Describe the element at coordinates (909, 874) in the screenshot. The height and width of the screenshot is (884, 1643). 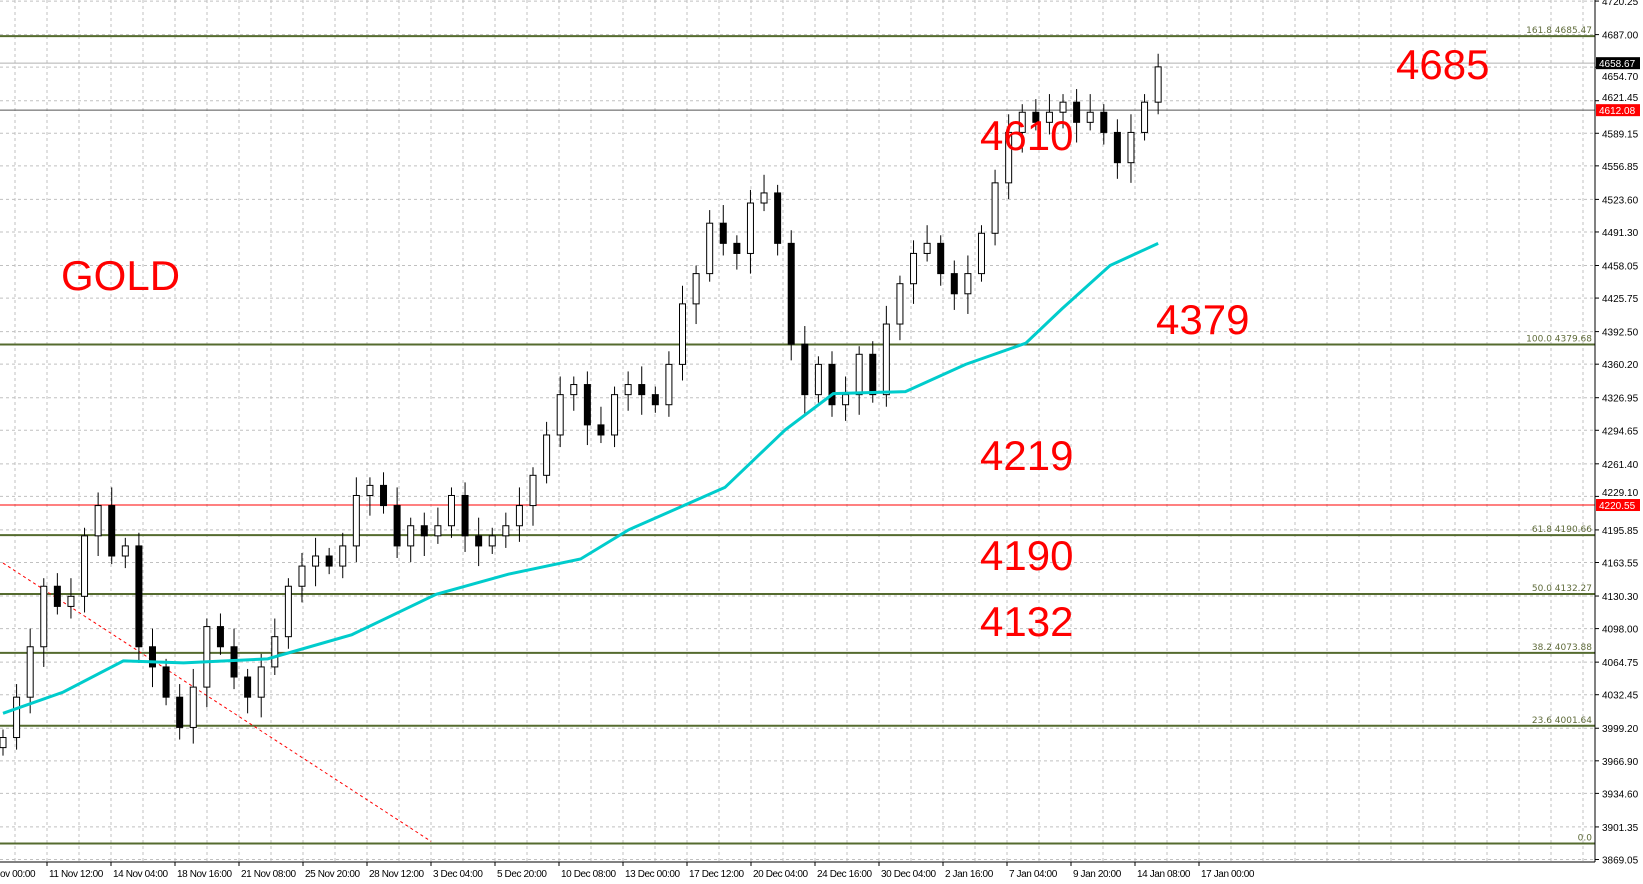
I see `x-tick-label: 30 Dec 04:00` at that location.